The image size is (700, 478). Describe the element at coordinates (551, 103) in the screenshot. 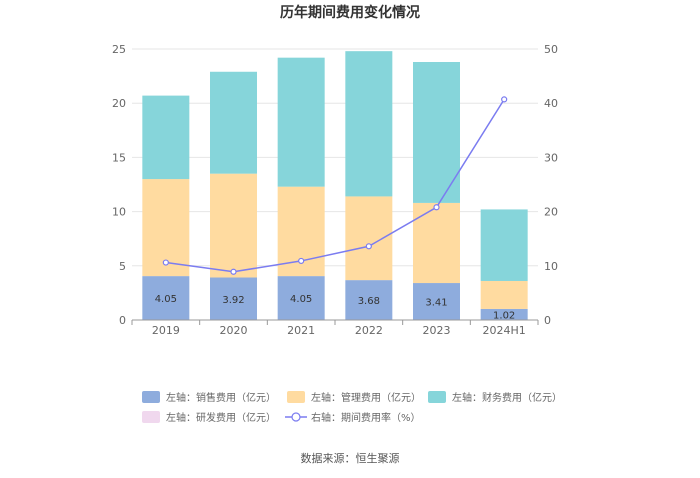

I see `right-axis-tick-label: 40` at that location.